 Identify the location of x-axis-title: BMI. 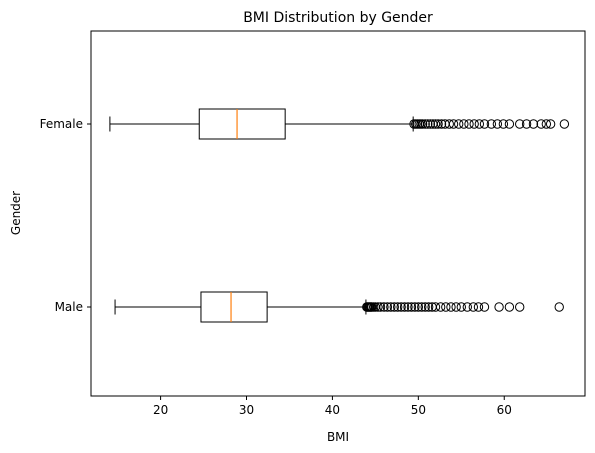
(338, 437).